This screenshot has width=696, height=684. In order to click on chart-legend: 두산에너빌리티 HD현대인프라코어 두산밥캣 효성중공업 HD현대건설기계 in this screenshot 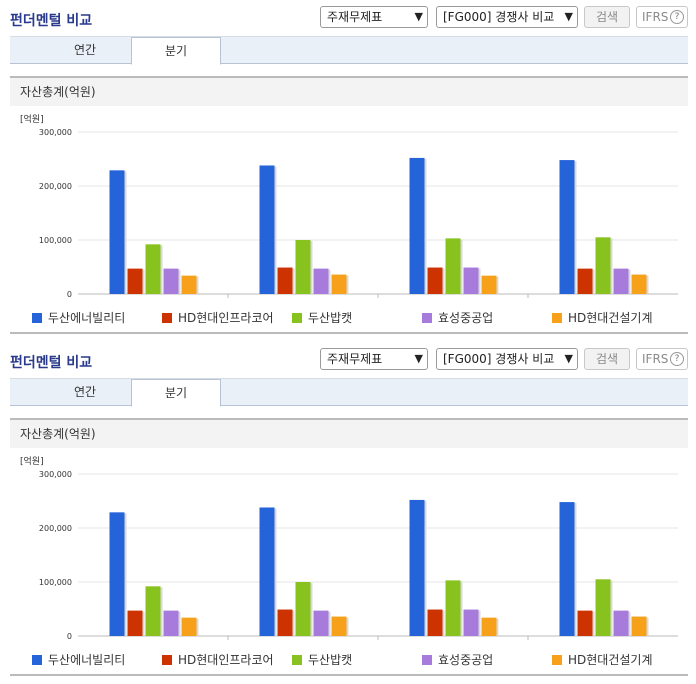, I will do `click(349, 660)`.